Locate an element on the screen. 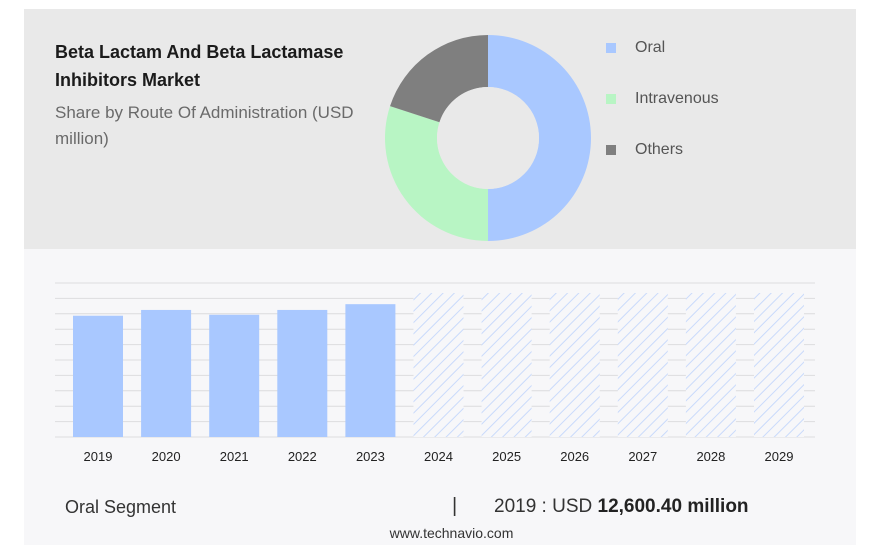 This screenshot has height=555, width=883. x-tick-label: 2028 is located at coordinates (710, 456).